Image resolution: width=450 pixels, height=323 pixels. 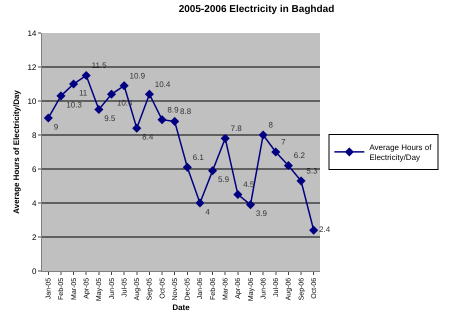 I want to click on y-tick-label: 4, so click(x=34, y=203).